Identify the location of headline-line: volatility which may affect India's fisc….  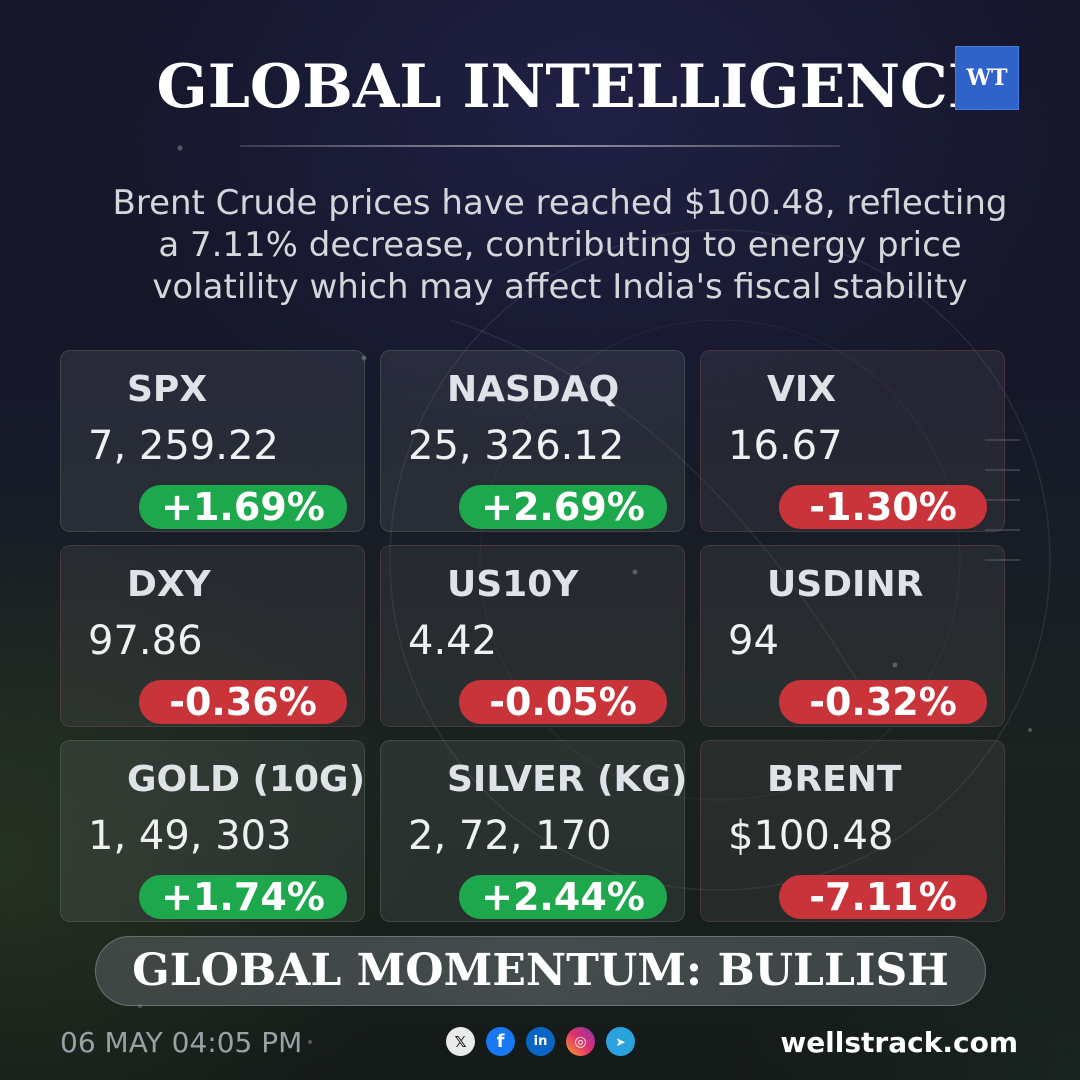
(560, 287).